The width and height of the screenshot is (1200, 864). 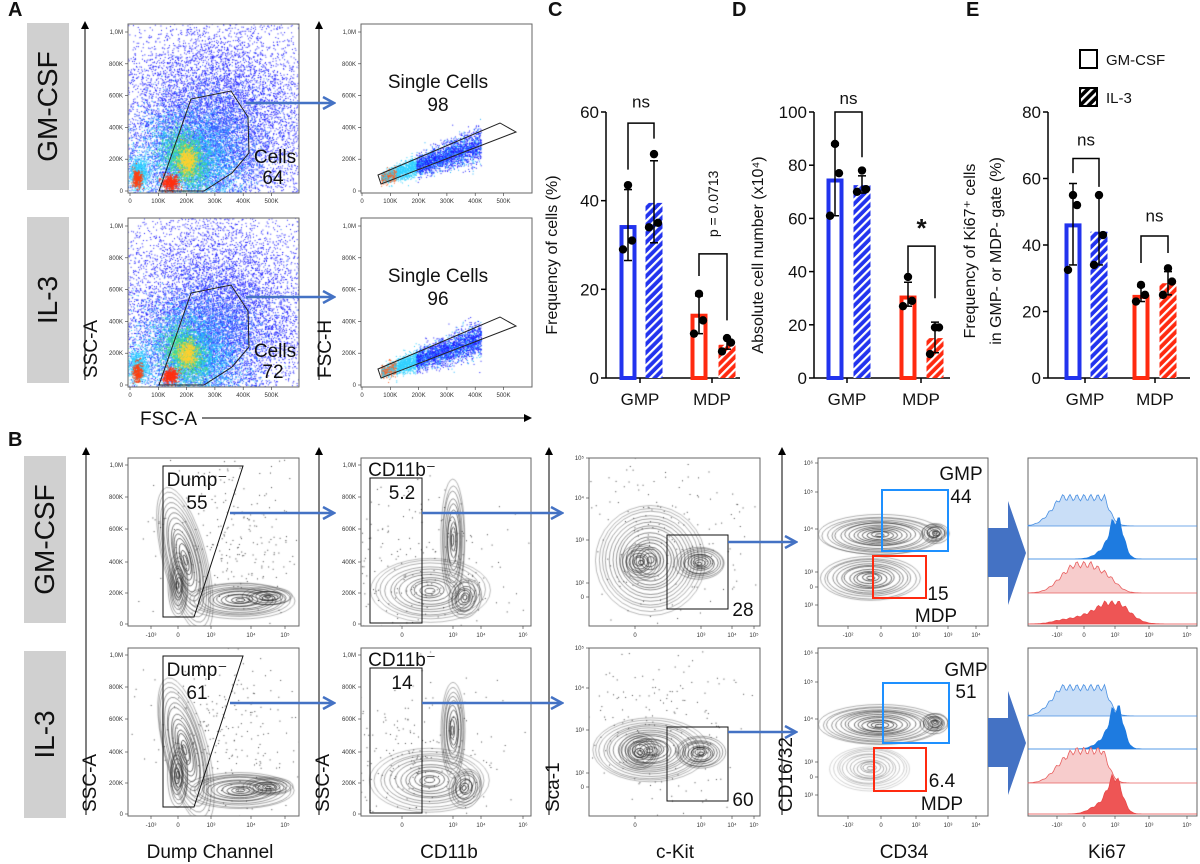 I want to click on x-tick-label: 500K, so click(x=503, y=396).